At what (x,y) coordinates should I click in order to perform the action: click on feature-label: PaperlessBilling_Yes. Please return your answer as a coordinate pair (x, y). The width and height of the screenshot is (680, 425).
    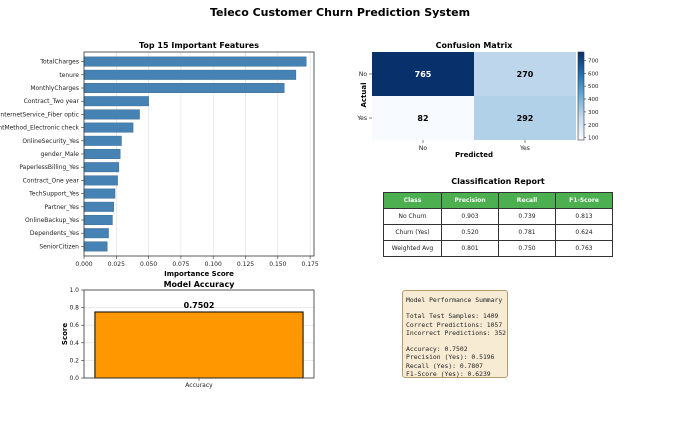
    Looking at the image, I should click on (49, 167).